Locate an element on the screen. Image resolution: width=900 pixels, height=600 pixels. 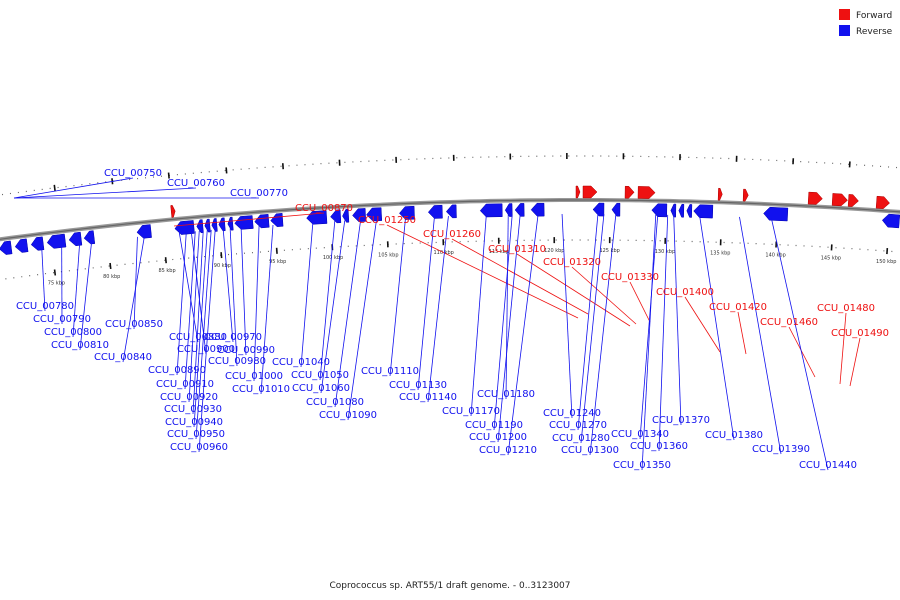
gene-label: CCU_00960 is located at coordinates (199, 447).